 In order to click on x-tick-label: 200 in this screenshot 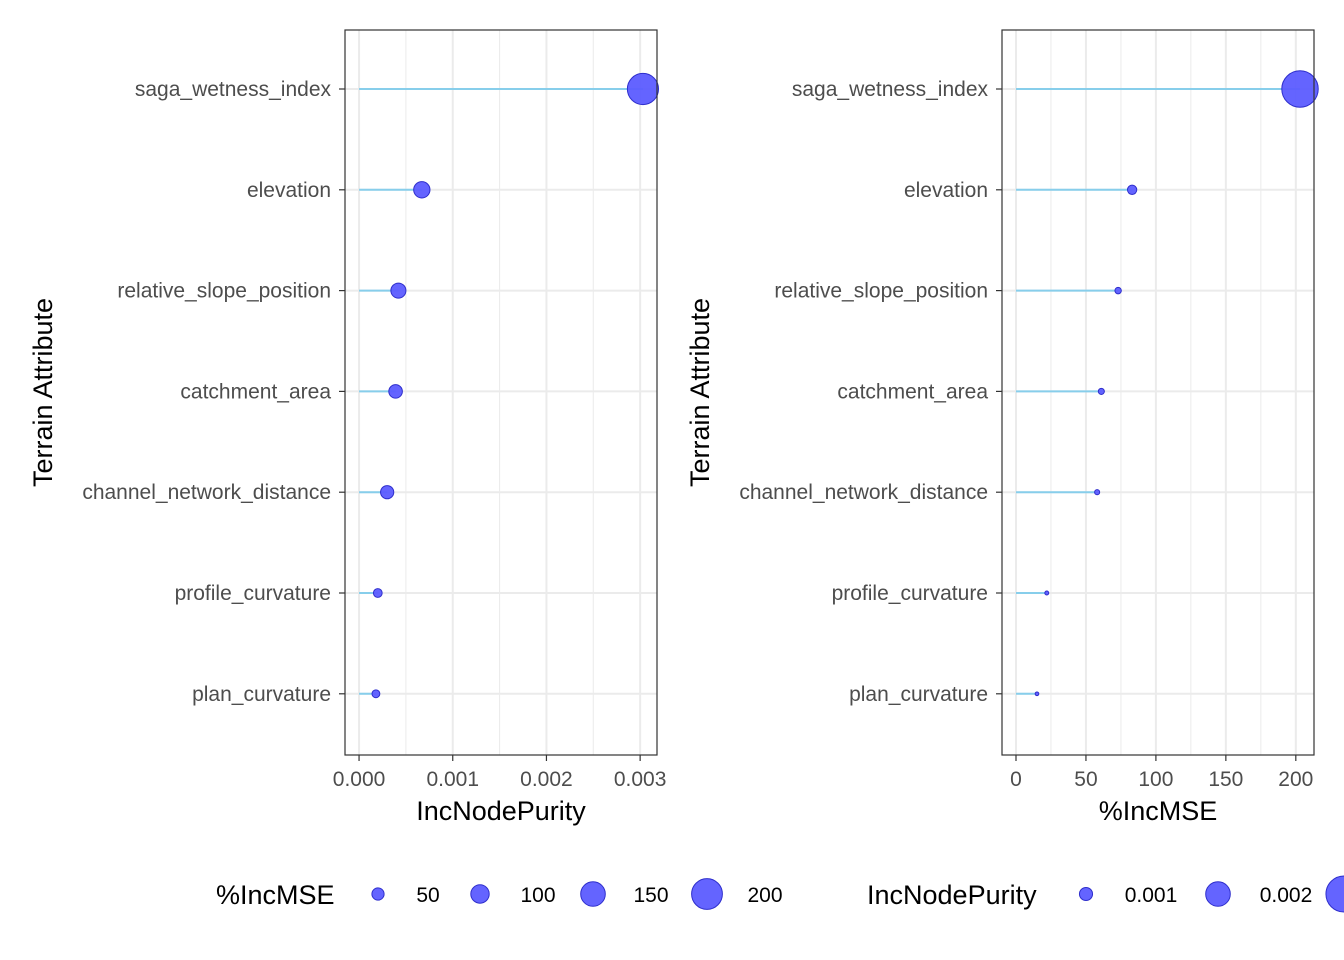, I will do `click(1295, 779)`.